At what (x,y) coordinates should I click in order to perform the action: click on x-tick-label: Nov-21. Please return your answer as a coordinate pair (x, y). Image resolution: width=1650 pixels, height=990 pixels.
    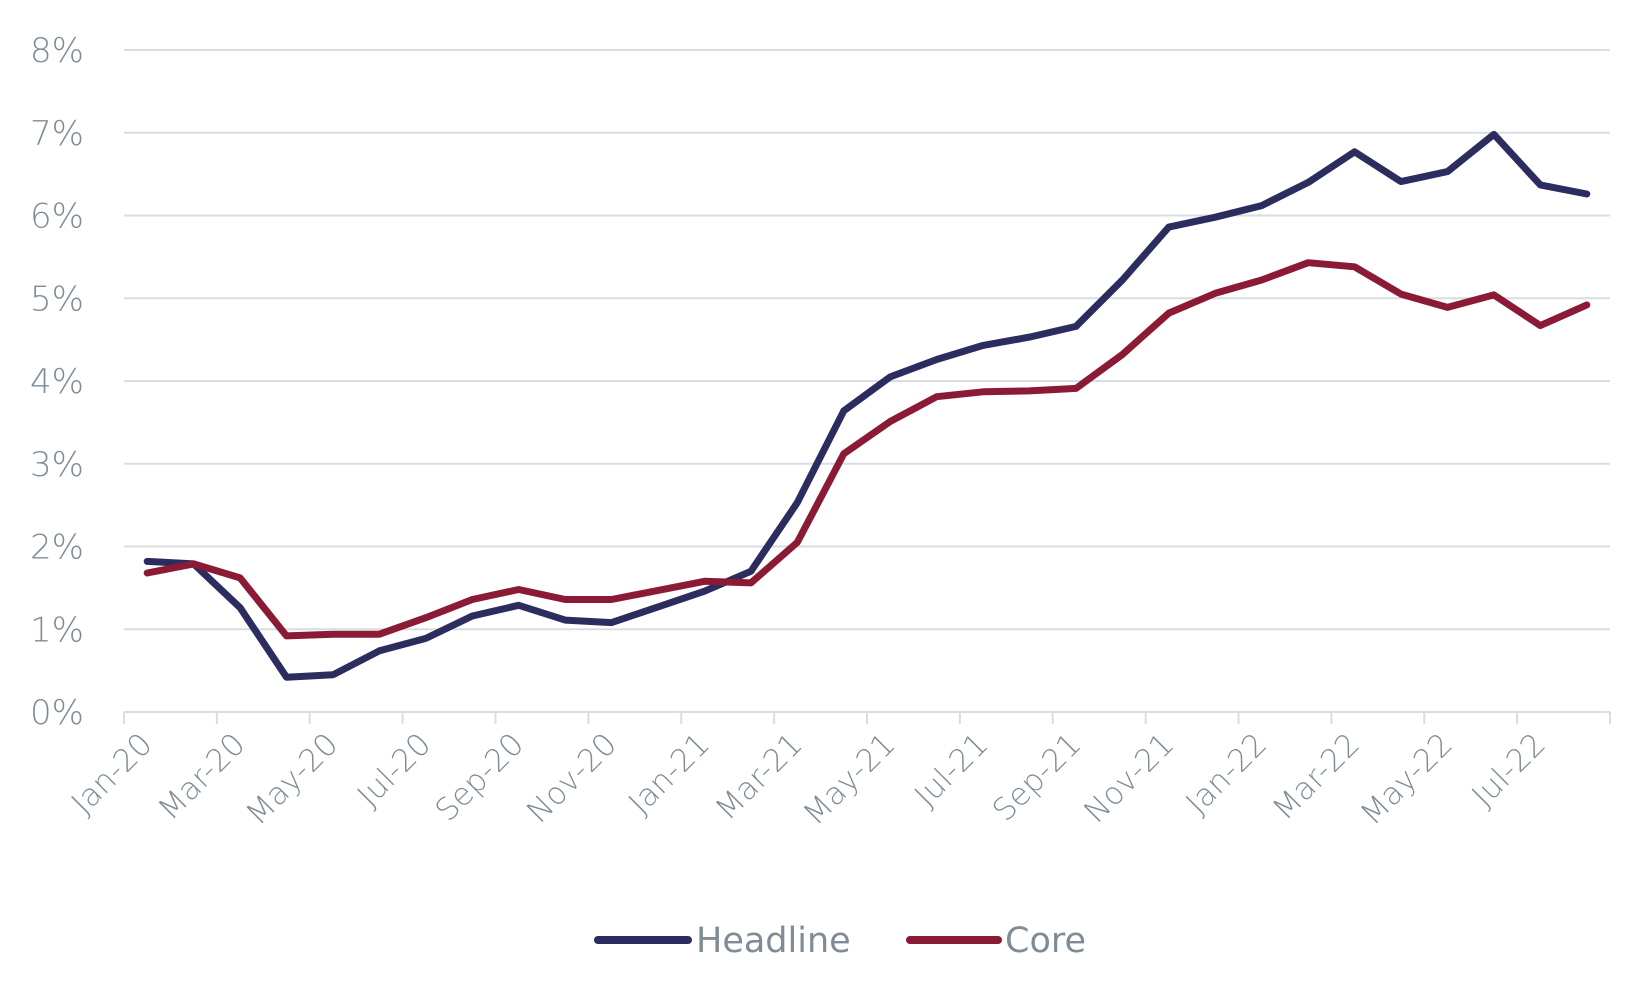
    Looking at the image, I should click on (1129, 778).